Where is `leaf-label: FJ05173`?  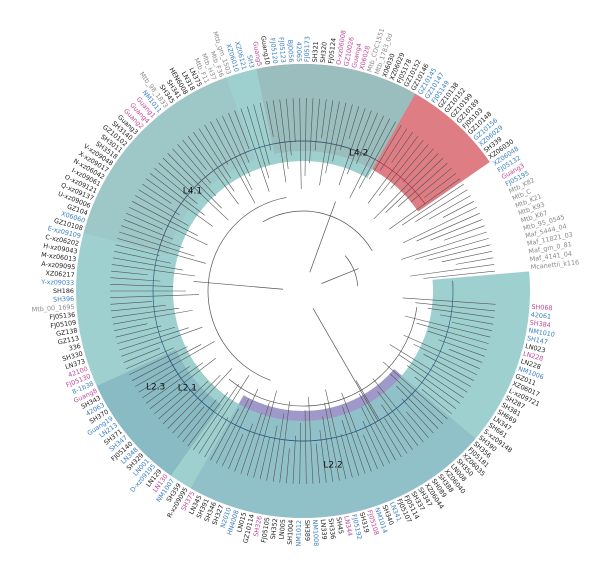 leaf-label: FJ05173 is located at coordinates (307, 49).